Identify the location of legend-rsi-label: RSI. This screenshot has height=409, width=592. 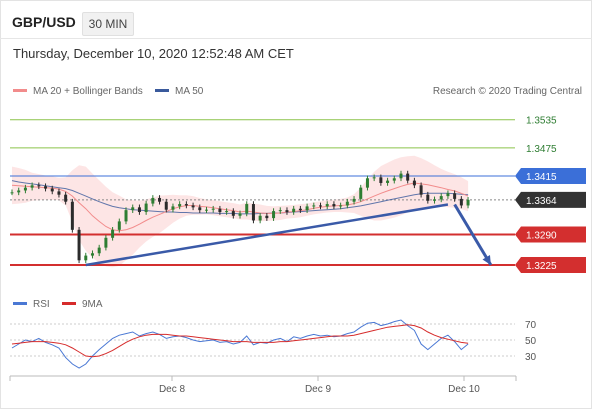
(41, 304).